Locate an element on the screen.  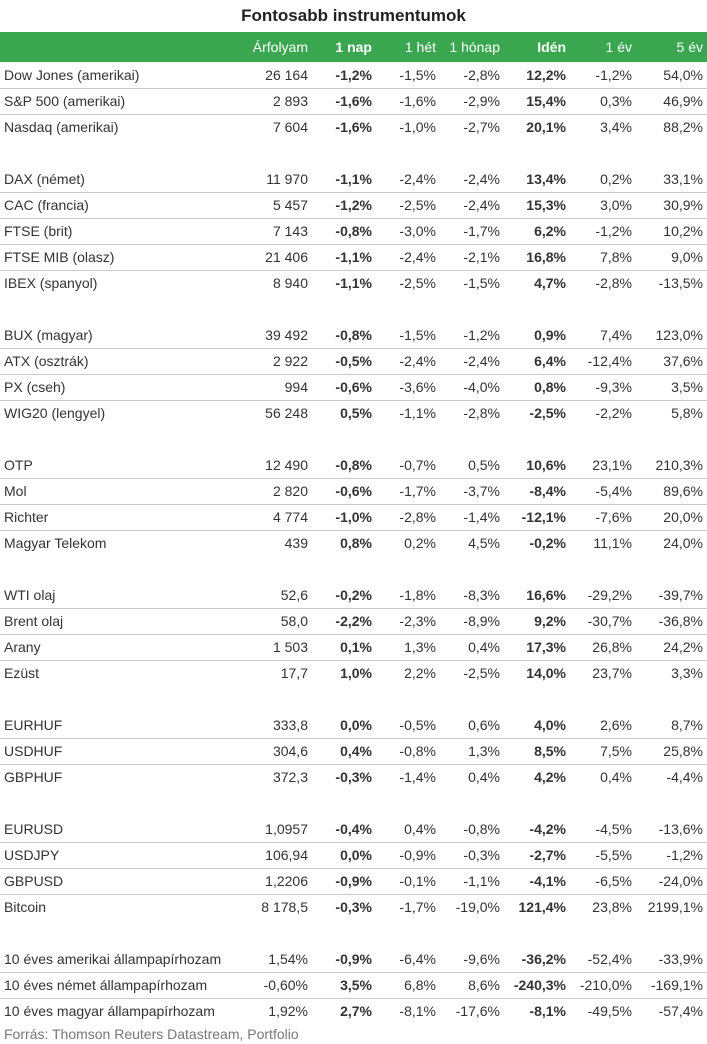
change-ytd-cell: 13,4% is located at coordinates (537, 179).